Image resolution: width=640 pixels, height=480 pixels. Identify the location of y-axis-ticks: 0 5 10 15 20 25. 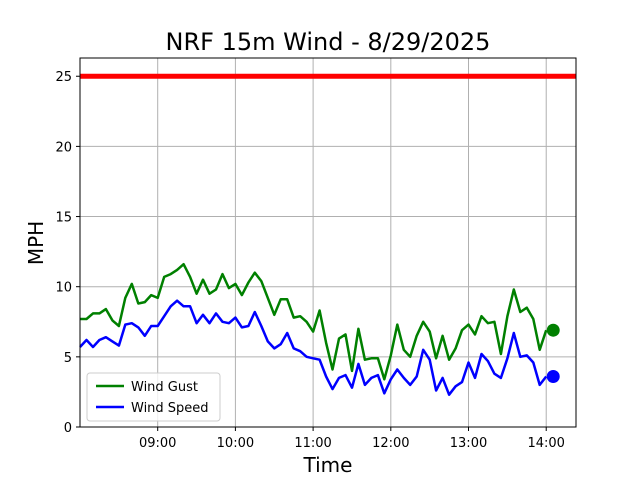
(67, 253).